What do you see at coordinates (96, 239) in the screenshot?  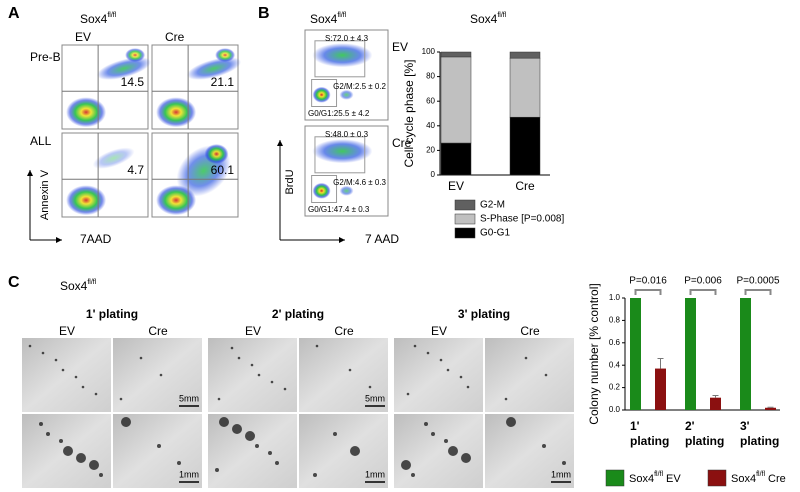 I see `x-axis-label: 7AAD` at bounding box center [96, 239].